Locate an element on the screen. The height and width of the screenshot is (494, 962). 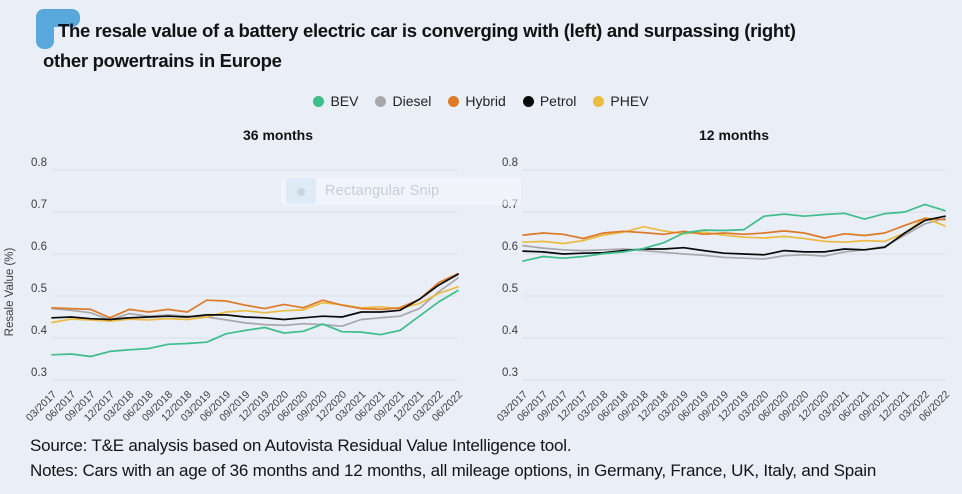
legend-item-diesel: Diesel is located at coordinates (403, 101).